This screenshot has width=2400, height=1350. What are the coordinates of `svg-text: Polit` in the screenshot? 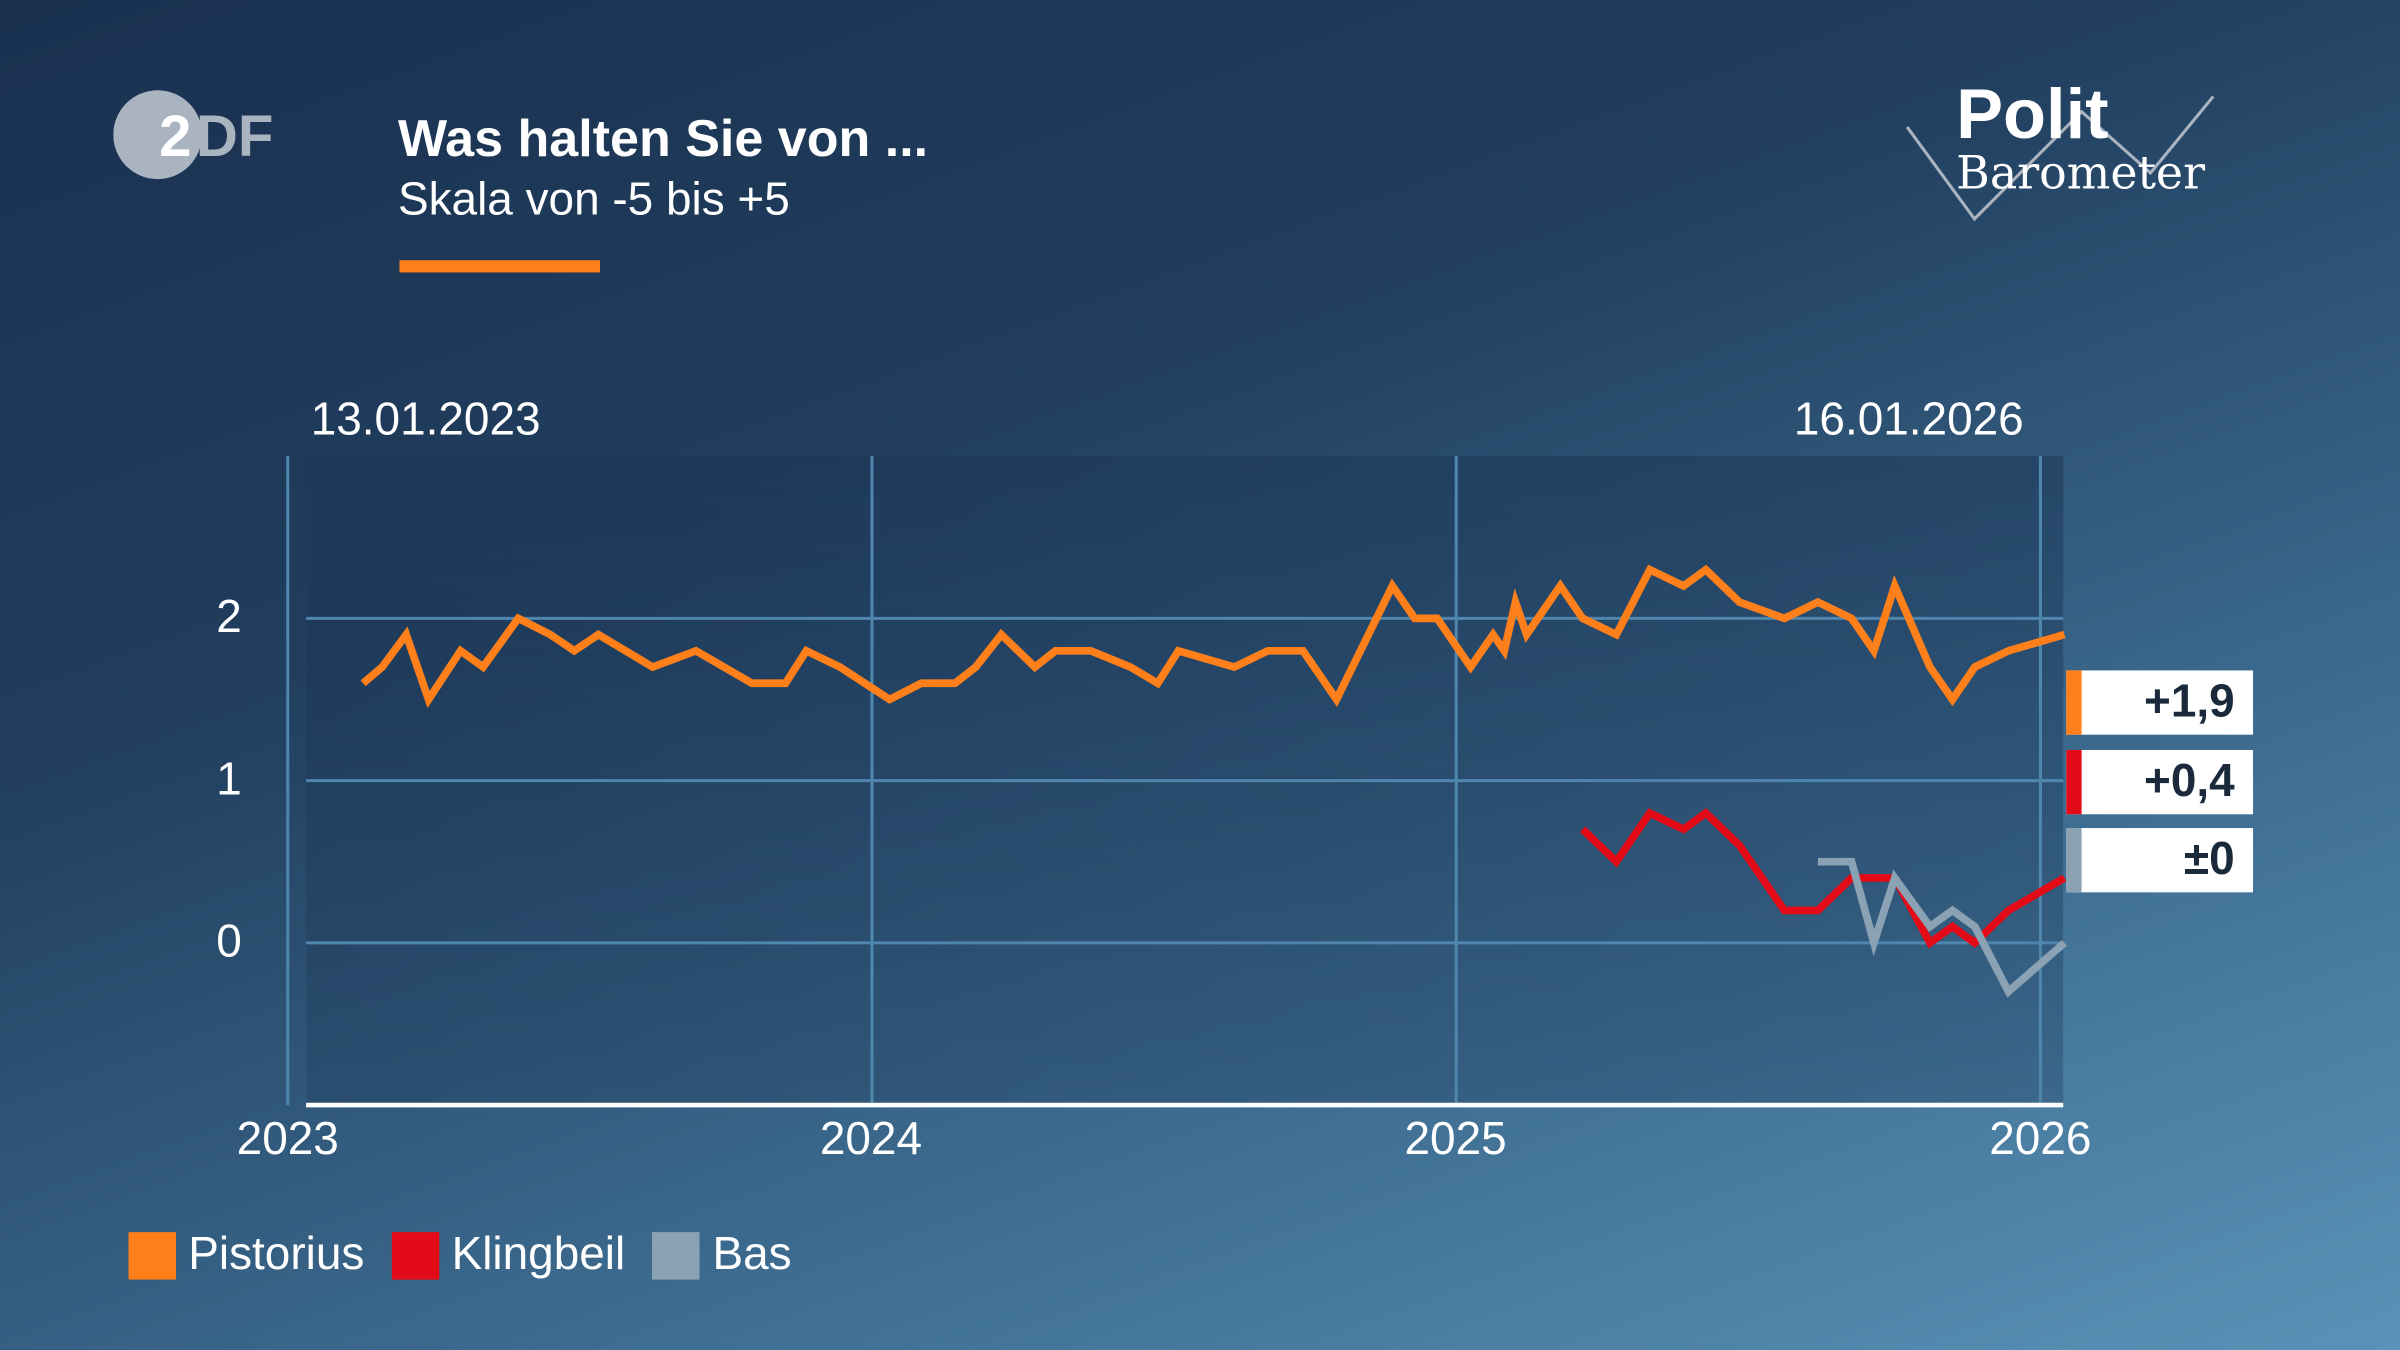 It's located at (2032, 113).